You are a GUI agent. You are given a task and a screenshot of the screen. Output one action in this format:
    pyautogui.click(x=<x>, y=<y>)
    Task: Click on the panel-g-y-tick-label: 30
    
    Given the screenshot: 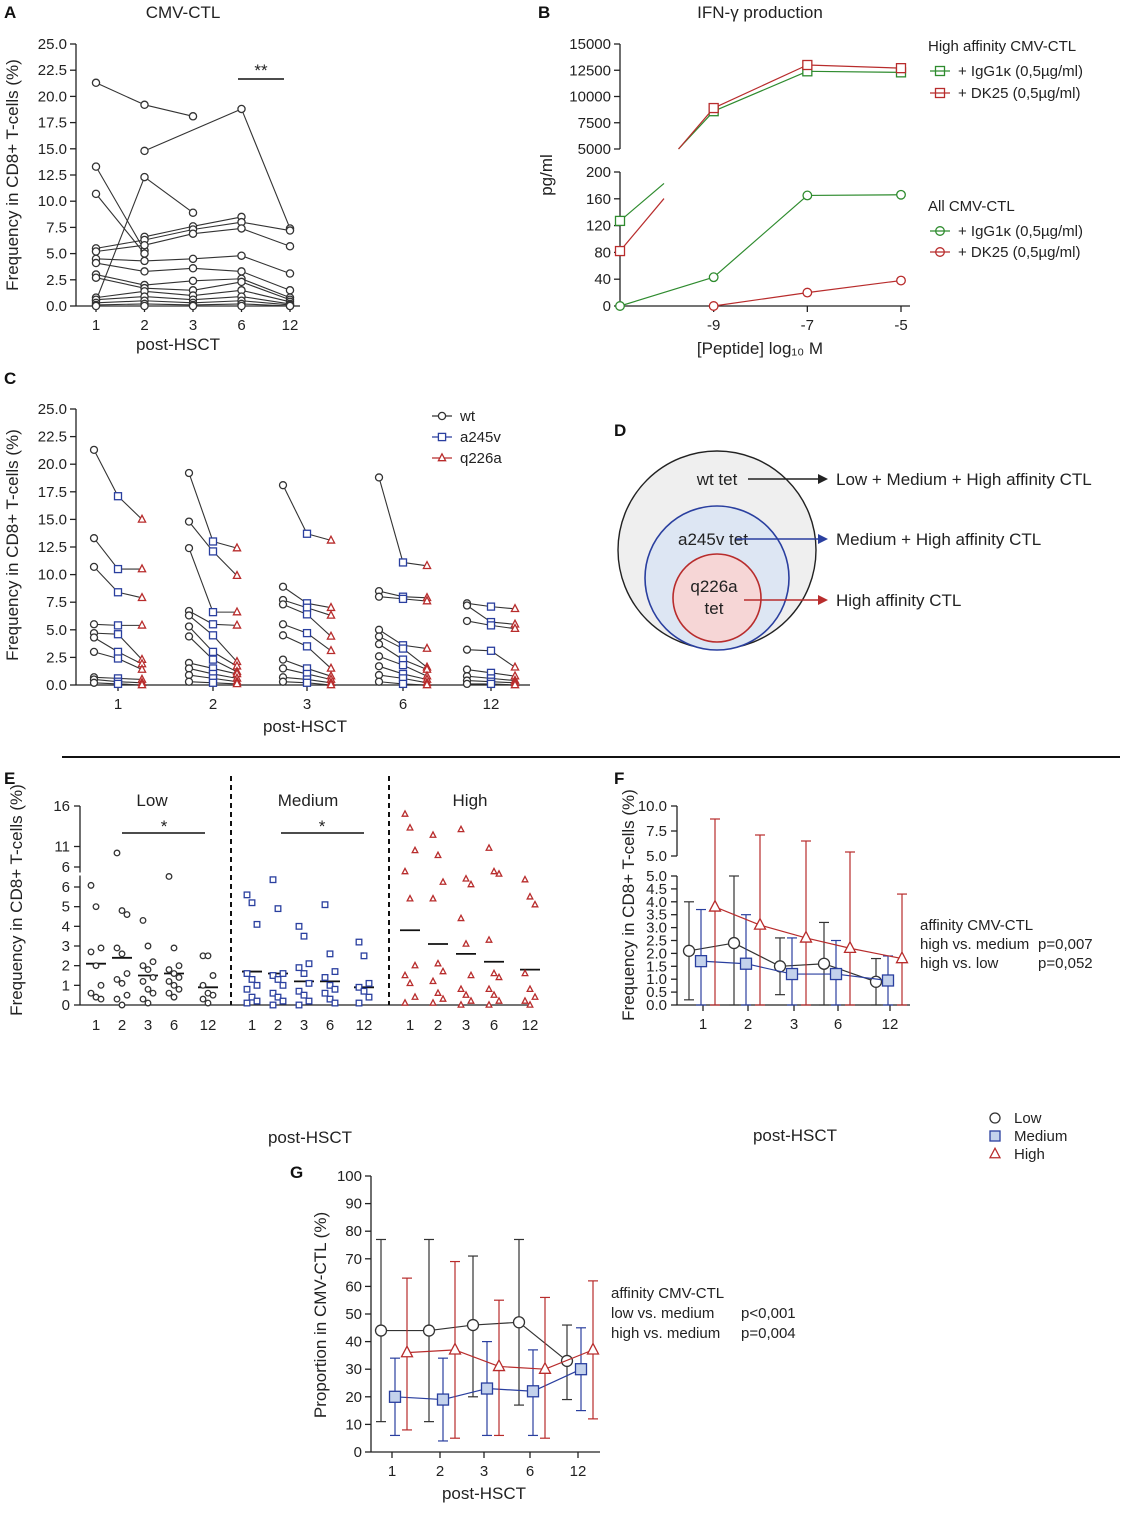 What is the action you would take?
    pyautogui.click(x=353, y=1369)
    